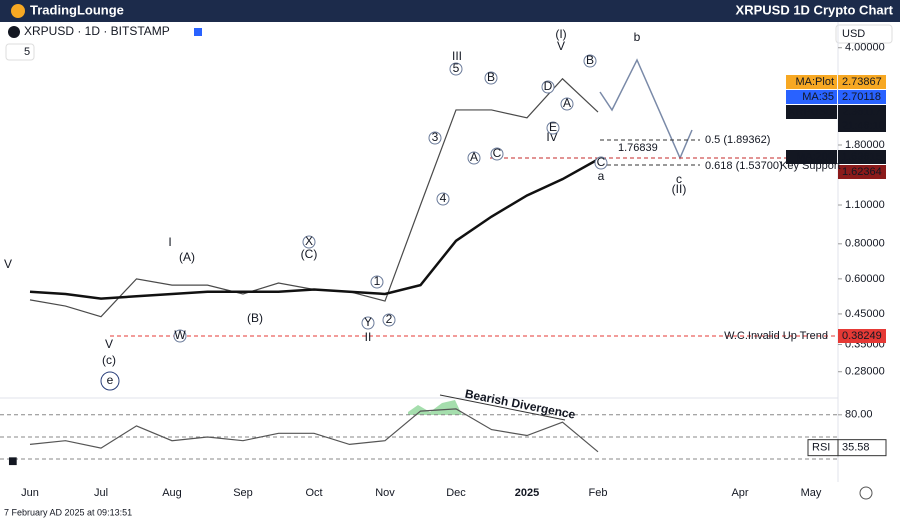  I want to click on wave-label: 5, so click(456, 68).